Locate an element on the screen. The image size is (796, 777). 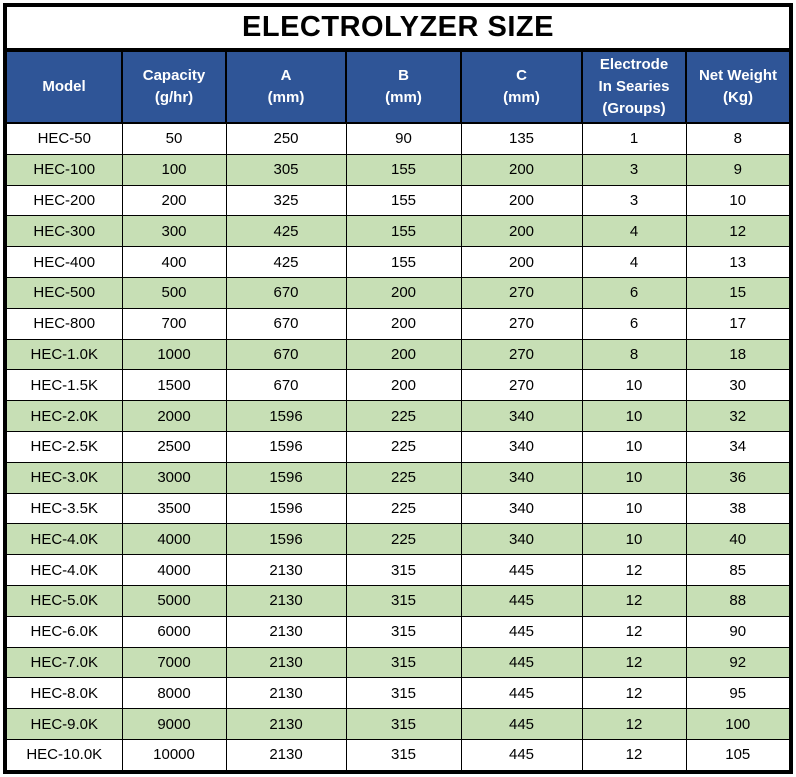
table-cell-model: HEC-5.0K is located at coordinates (65, 600).